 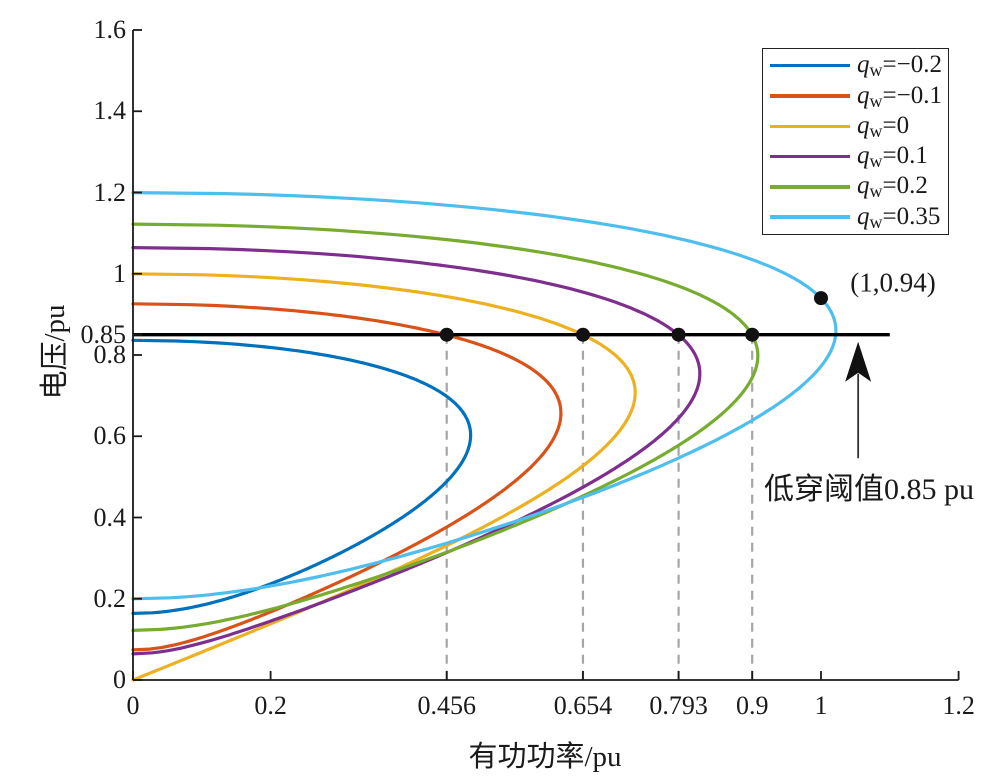 I want to click on y-tick-label-0: 0, so click(x=119, y=679).